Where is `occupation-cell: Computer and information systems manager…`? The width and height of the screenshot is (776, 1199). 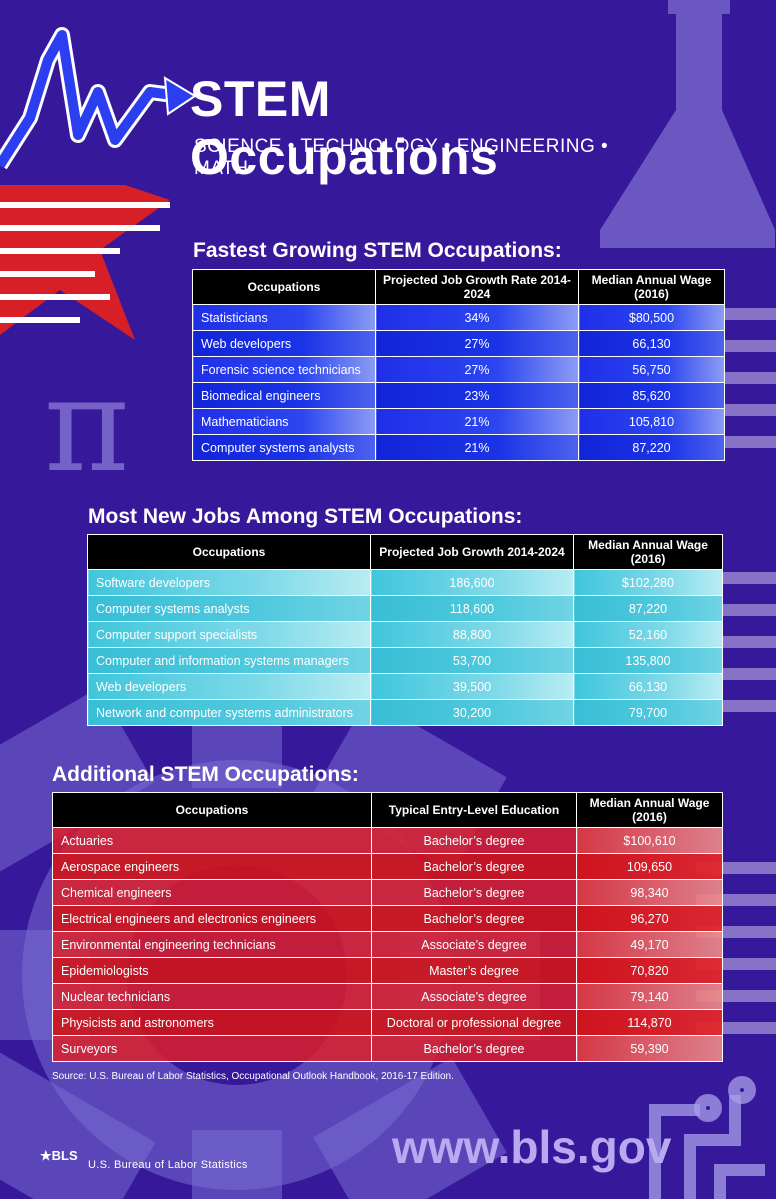
occupation-cell: Computer and information systems manager… is located at coordinates (229, 660).